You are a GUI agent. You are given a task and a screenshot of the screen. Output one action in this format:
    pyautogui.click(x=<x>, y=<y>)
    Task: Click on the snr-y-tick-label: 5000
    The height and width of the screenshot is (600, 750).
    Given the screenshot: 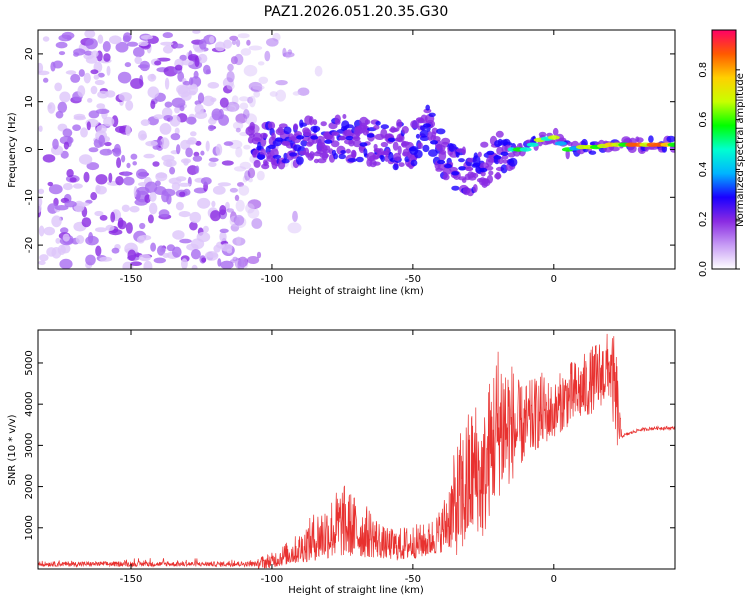 What is the action you would take?
    pyautogui.click(x=29, y=362)
    